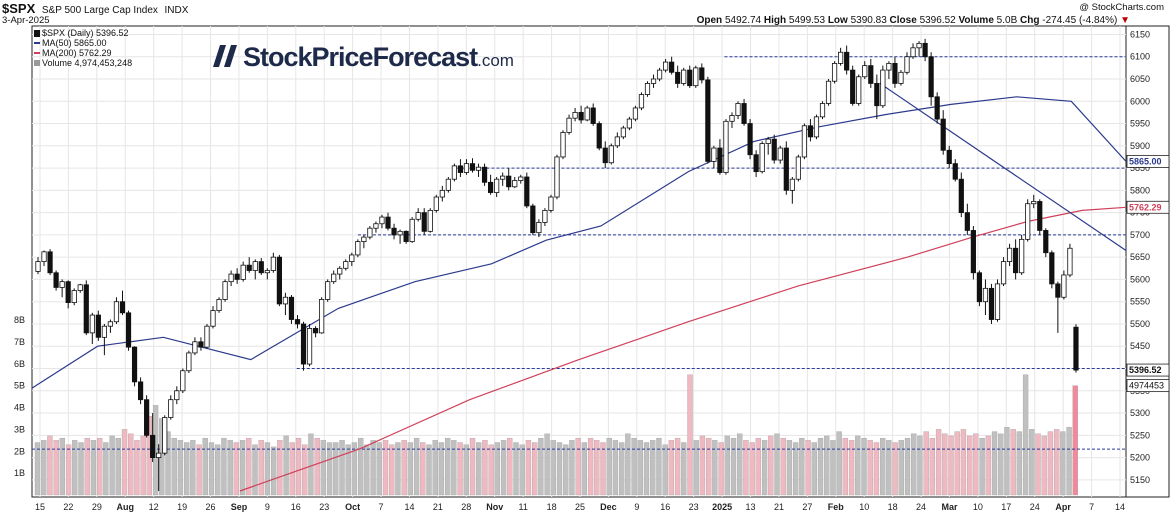 This screenshot has width=1170, height=520. Describe the element at coordinates (1145, 370) in the screenshot. I see `last-price-tag-text: 5396.52` at that location.